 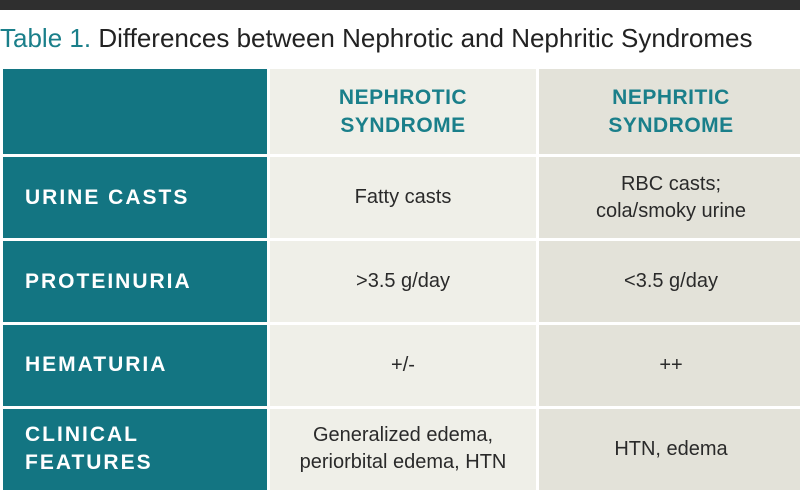 I want to click on row-header-line: HEMATURIA, so click(x=96, y=365).